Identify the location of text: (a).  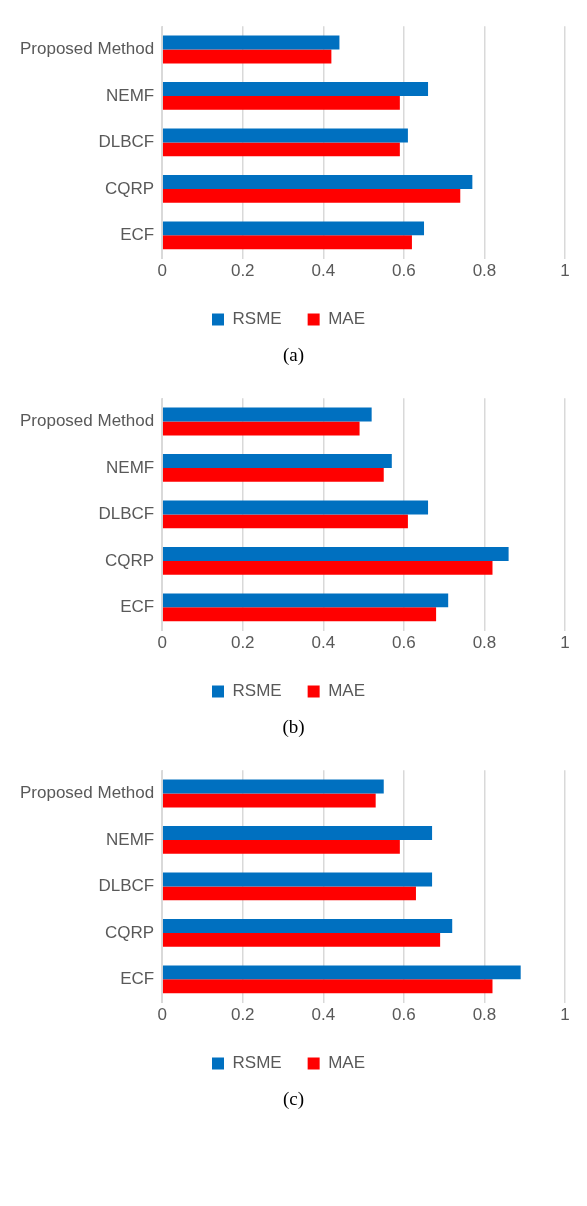
(293, 355).